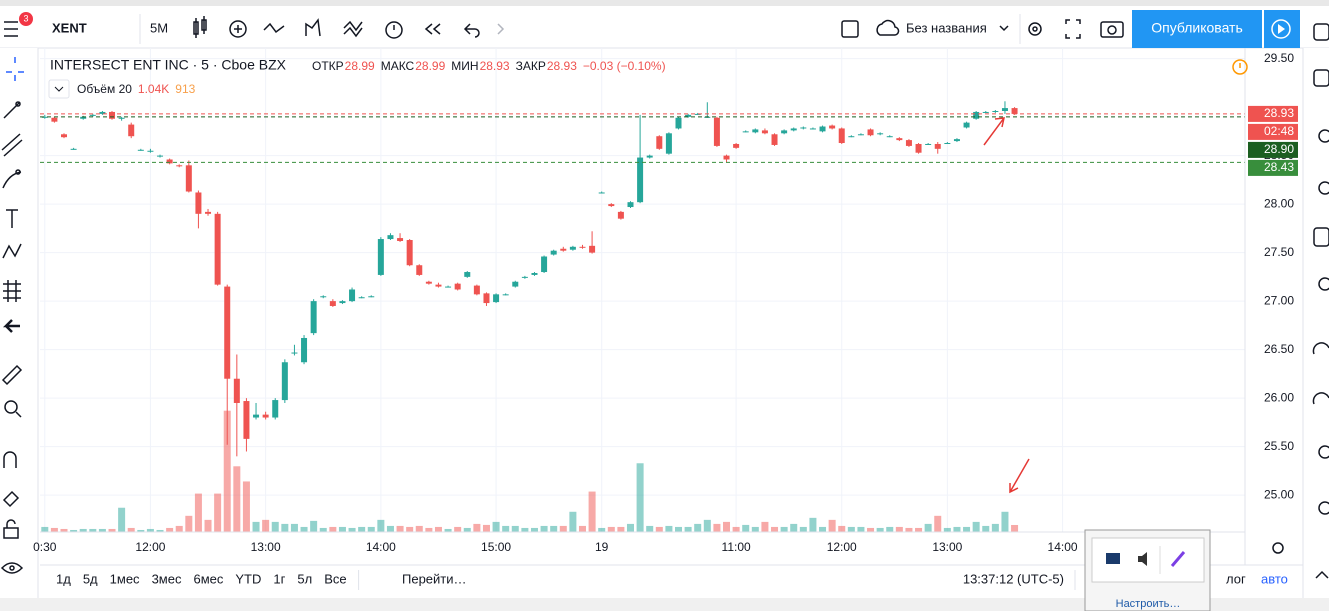 Image resolution: width=1329 pixels, height=611 pixels. What do you see at coordinates (26, 19) in the screenshot?
I see `badge` at bounding box center [26, 19].